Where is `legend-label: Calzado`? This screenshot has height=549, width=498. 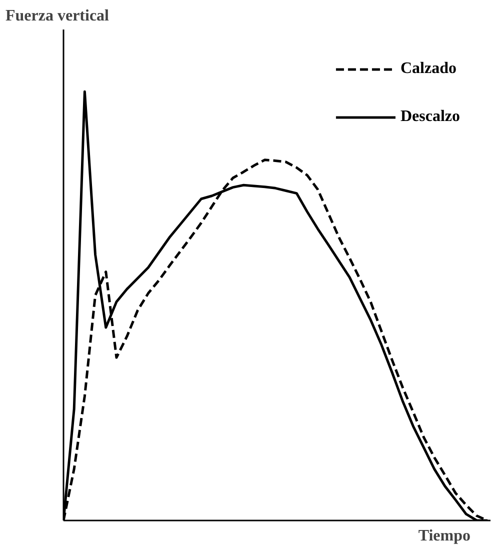 legend-label: Calzado is located at coordinates (428, 69).